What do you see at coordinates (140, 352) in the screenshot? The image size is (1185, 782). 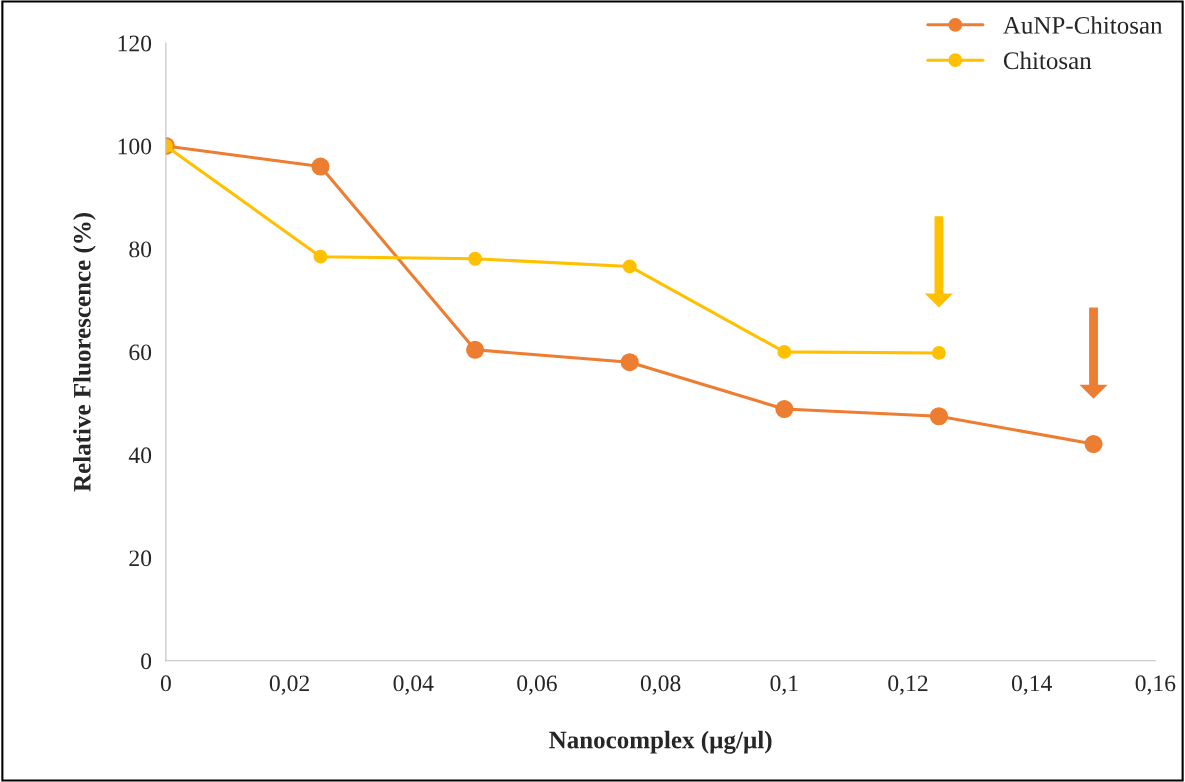 I see `y-tick-label: 60` at bounding box center [140, 352].